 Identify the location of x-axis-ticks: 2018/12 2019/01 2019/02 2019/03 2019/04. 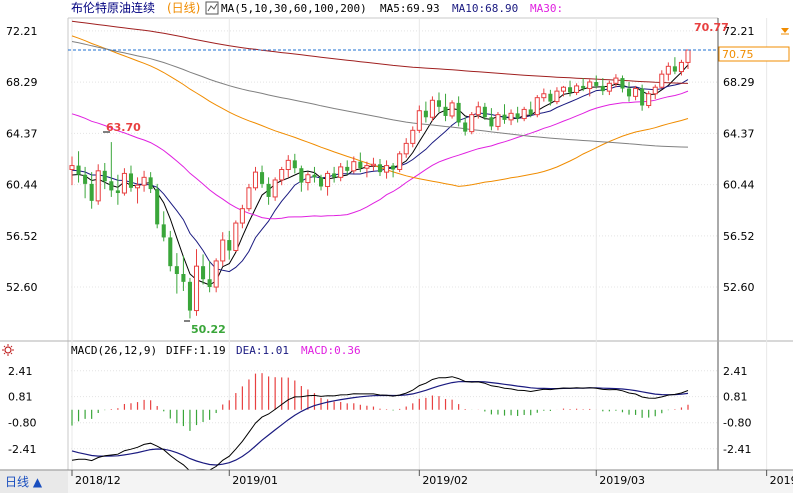
(432, 478).